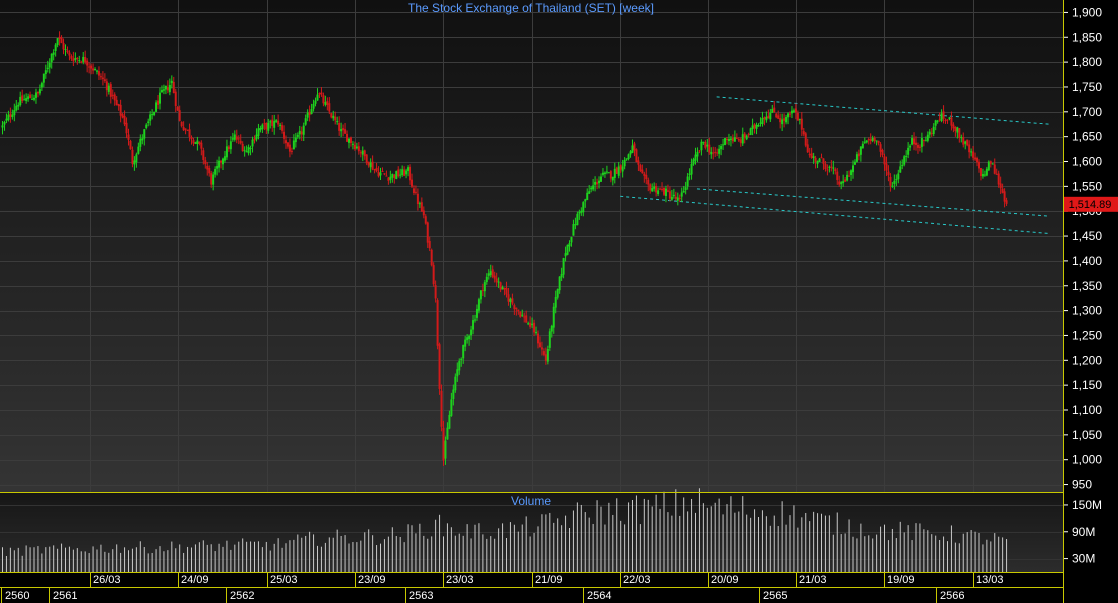 The height and width of the screenshot is (603, 1118). What do you see at coordinates (1087, 505) in the screenshot?
I see `volume-tick-label: 150M` at bounding box center [1087, 505].